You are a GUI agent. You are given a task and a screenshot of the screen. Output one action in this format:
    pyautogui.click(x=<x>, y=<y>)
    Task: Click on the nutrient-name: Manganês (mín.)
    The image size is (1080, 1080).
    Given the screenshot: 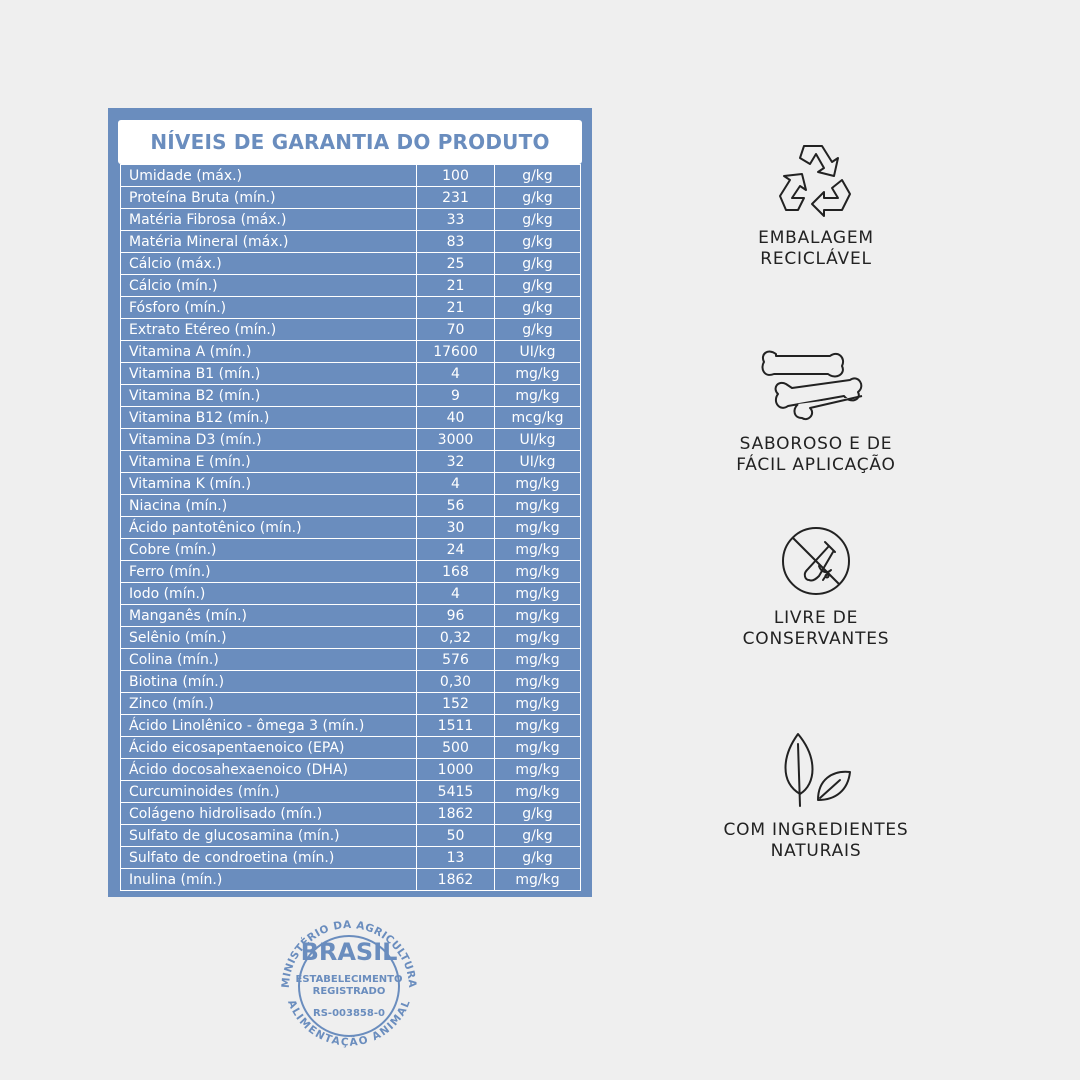 What is the action you would take?
    pyautogui.click(x=268, y=615)
    